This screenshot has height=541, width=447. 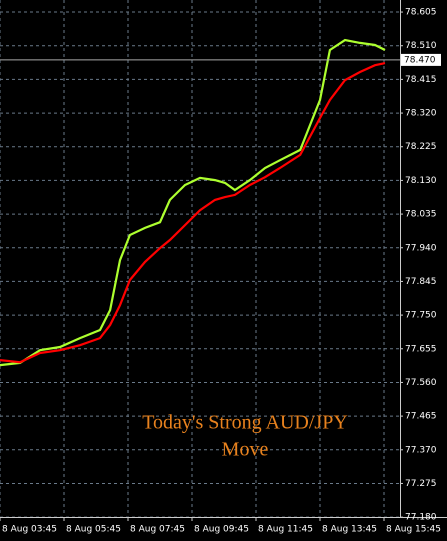 I want to click on x-tick-label: 8 Aug 11:45, so click(x=285, y=530).